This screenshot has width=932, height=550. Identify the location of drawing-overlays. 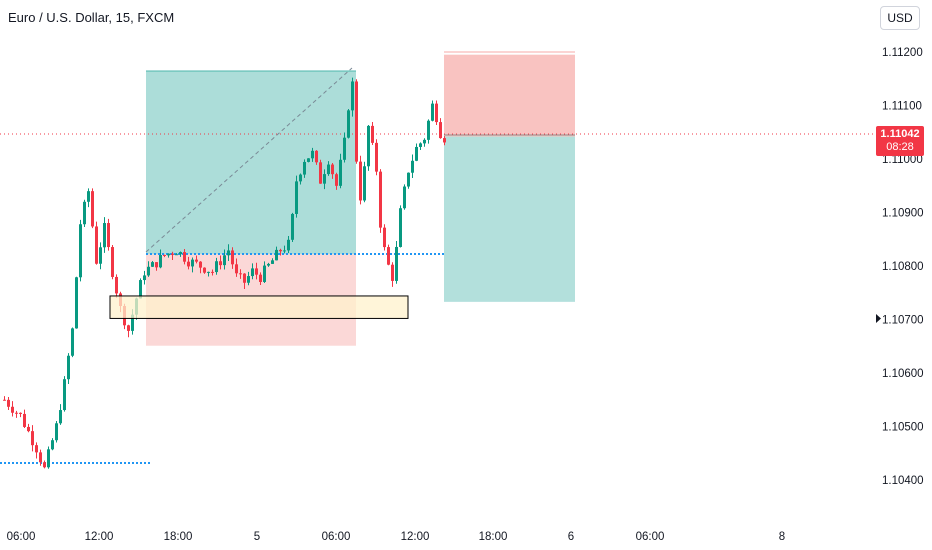
(259, 307).